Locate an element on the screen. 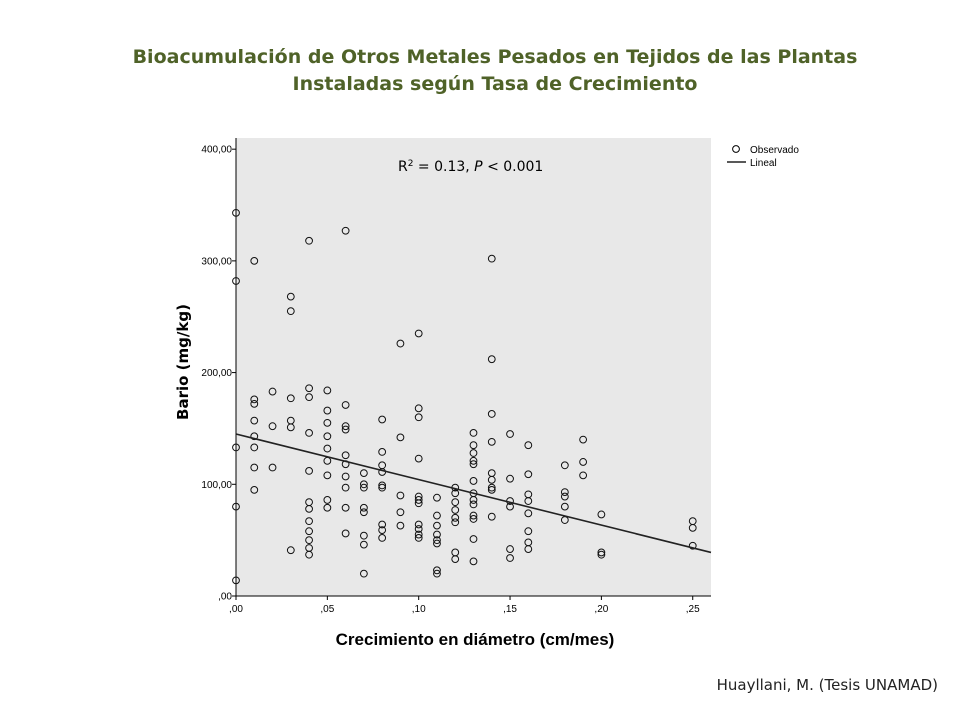 The image size is (960, 720). legend-observed-label: Observado is located at coordinates (774, 150).